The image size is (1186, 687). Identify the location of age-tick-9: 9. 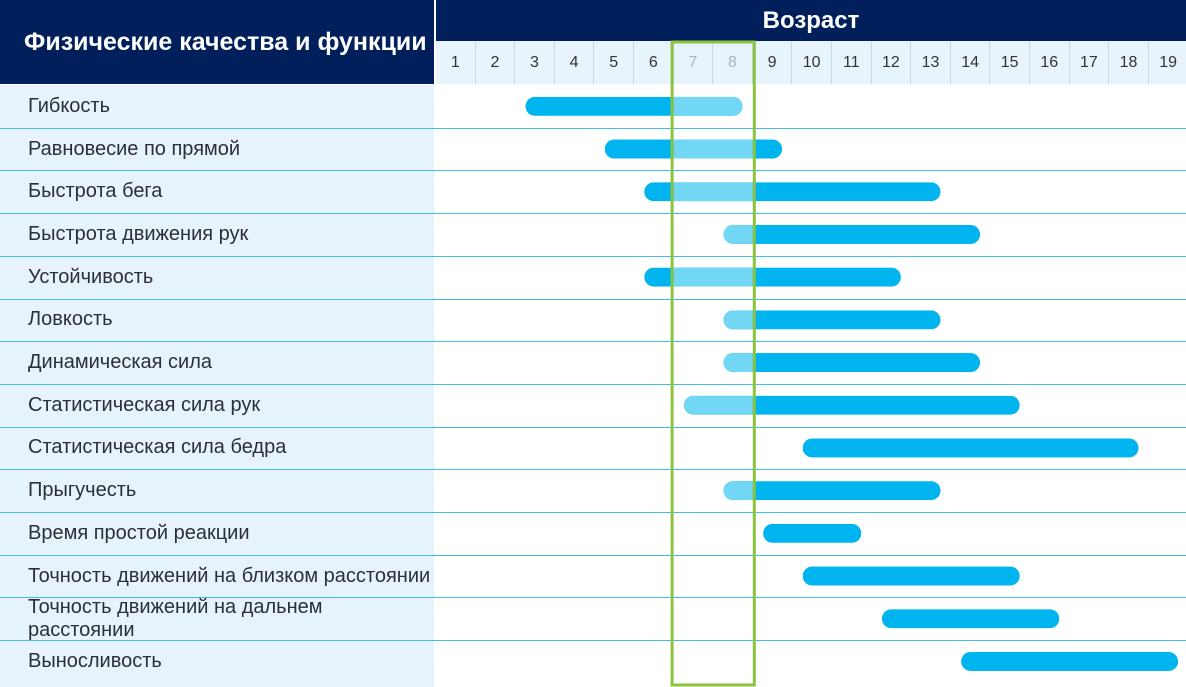
(773, 62).